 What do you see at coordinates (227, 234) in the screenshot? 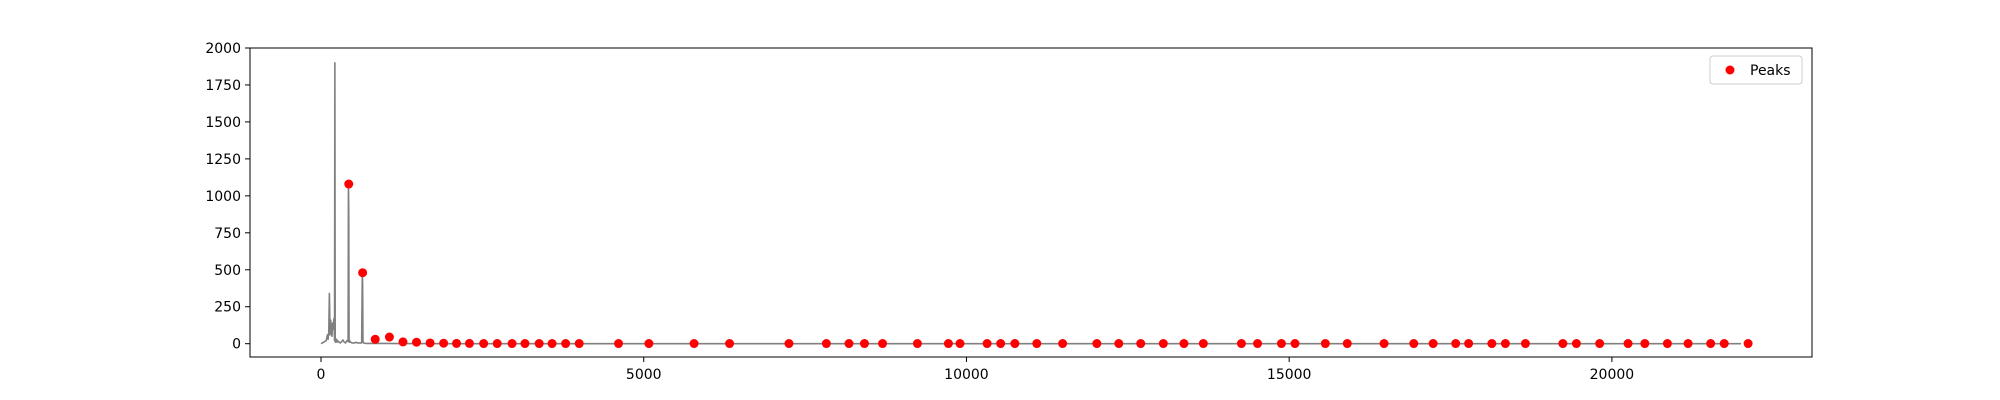
I see `y-tick-label: 750` at bounding box center [227, 234].